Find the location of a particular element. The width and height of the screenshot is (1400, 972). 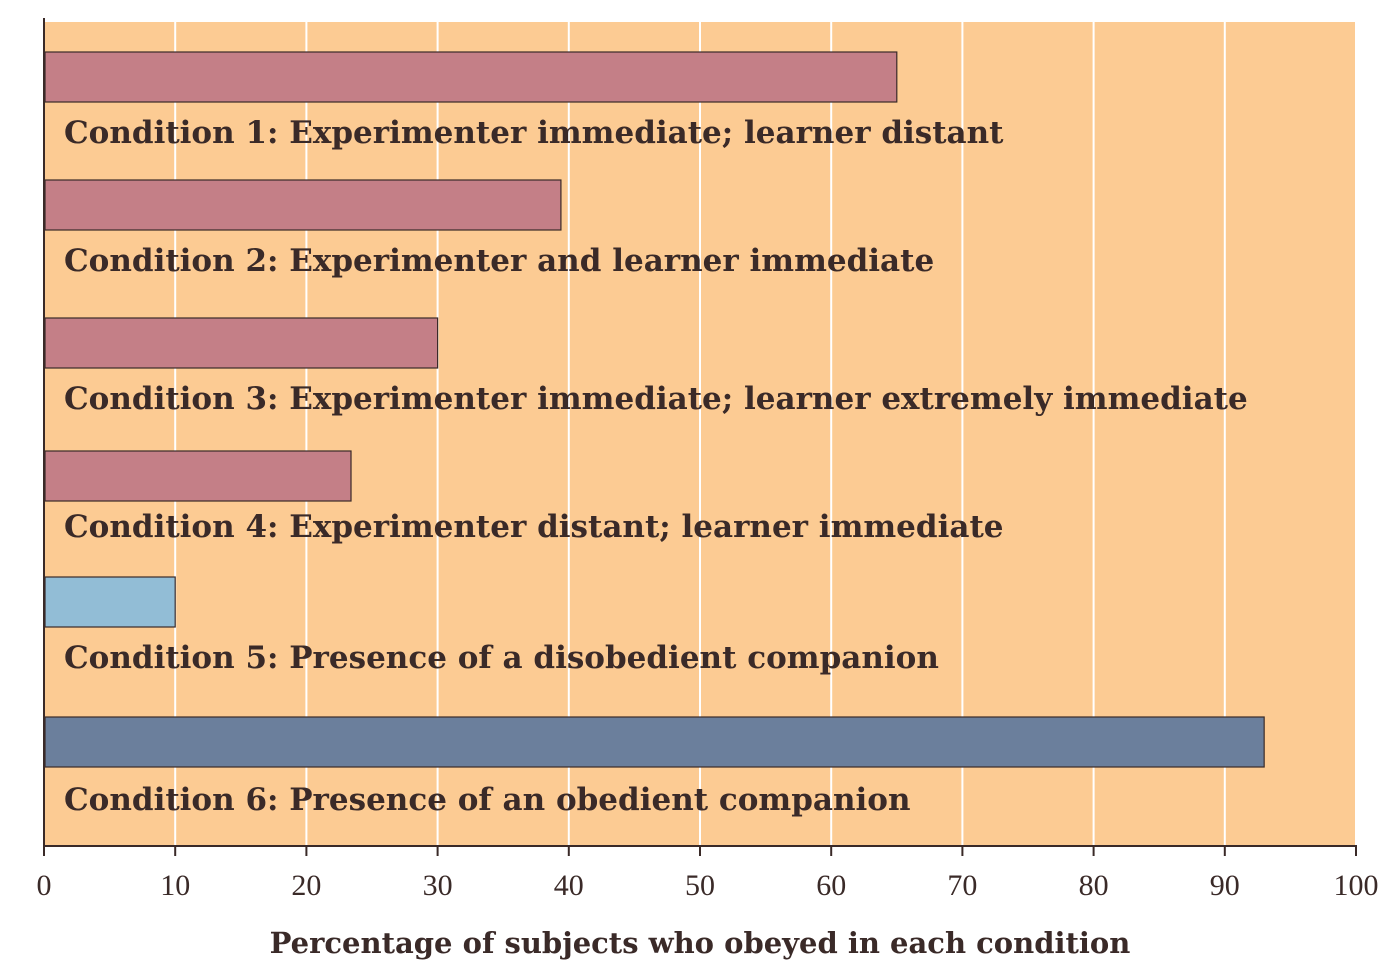

x-tick-label-90: 90 is located at coordinates (1225, 885).